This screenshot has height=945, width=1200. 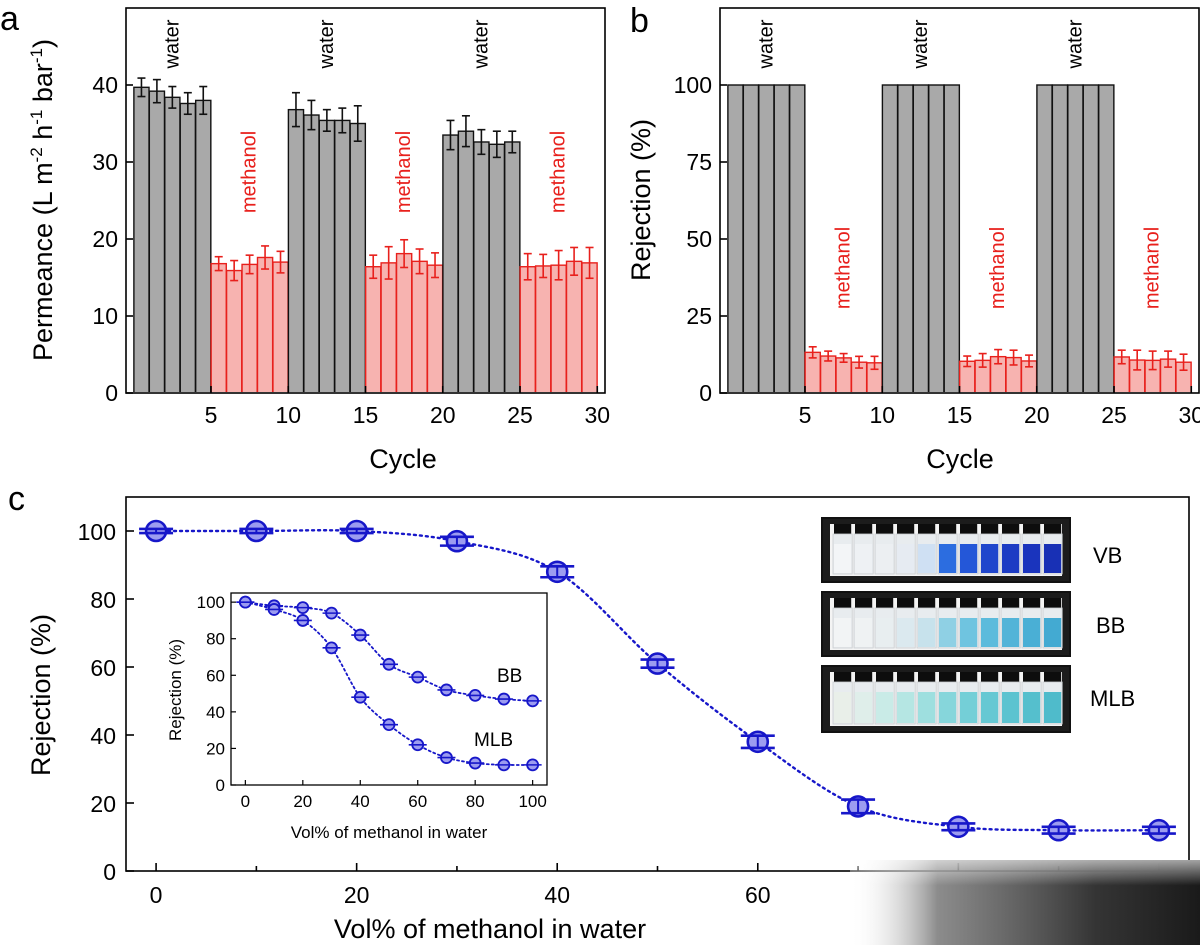 What do you see at coordinates (103, 668) in the screenshot?
I see `ytick-label-c-60: 60` at bounding box center [103, 668].